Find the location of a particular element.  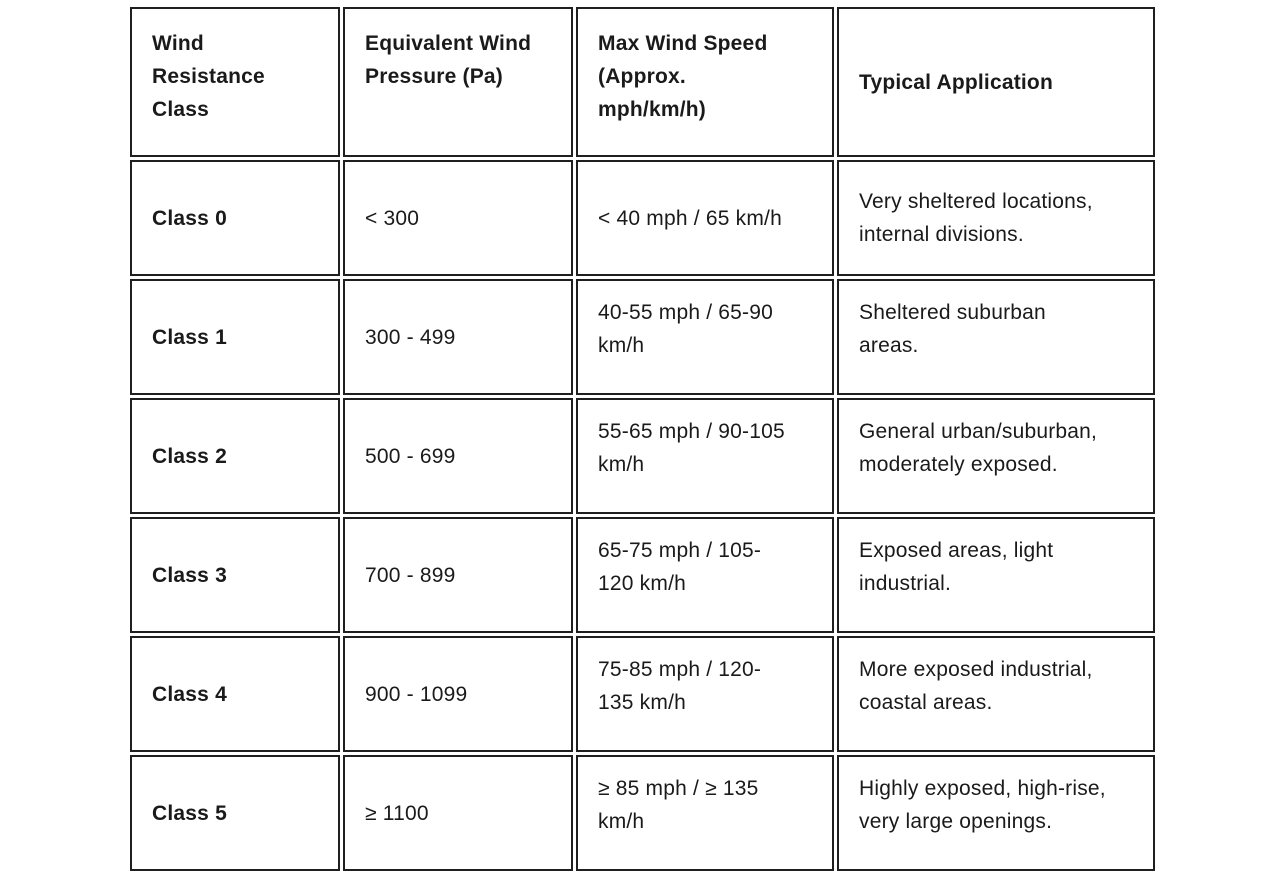

class-cell: Class 0 is located at coordinates (235, 218).